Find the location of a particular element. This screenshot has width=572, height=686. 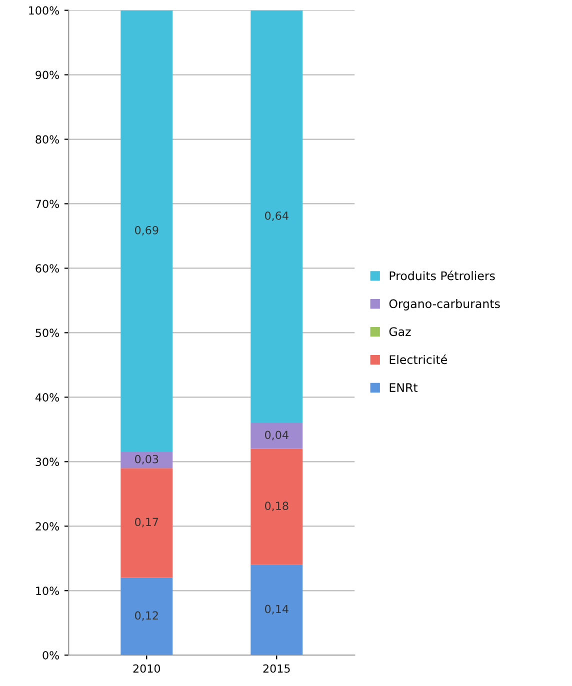

data-label: 0,12 is located at coordinates (146, 616).